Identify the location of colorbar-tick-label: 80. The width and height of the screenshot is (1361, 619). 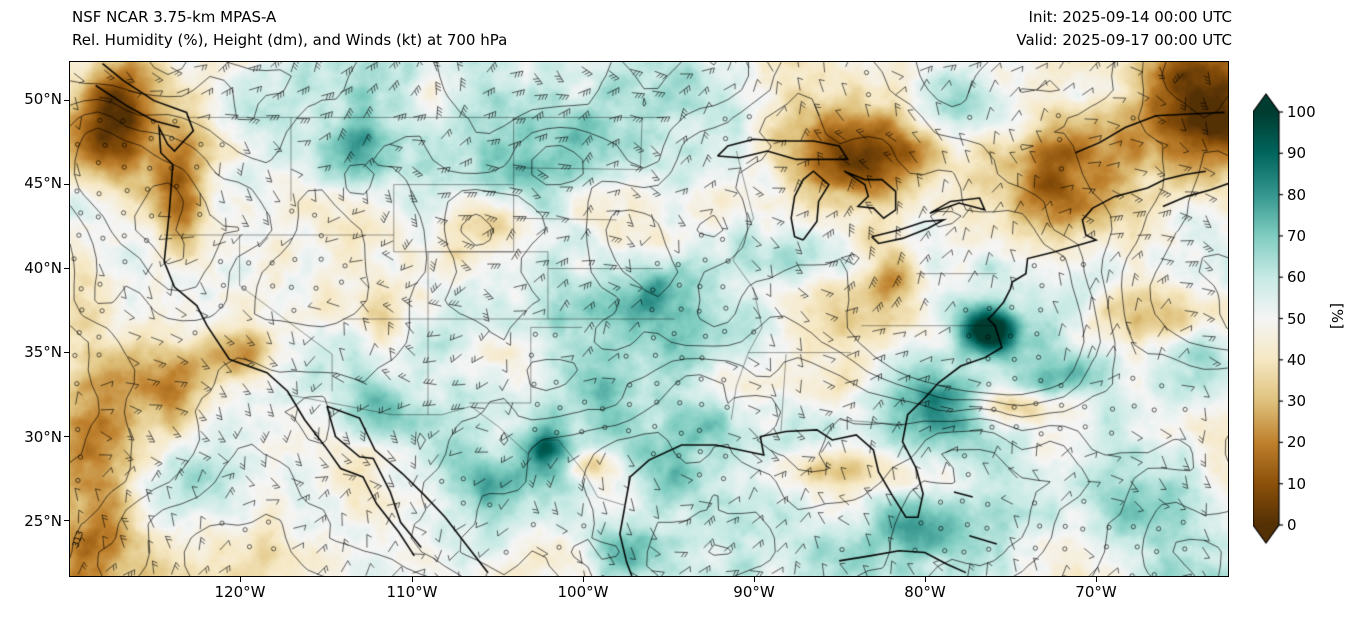
(1297, 194).